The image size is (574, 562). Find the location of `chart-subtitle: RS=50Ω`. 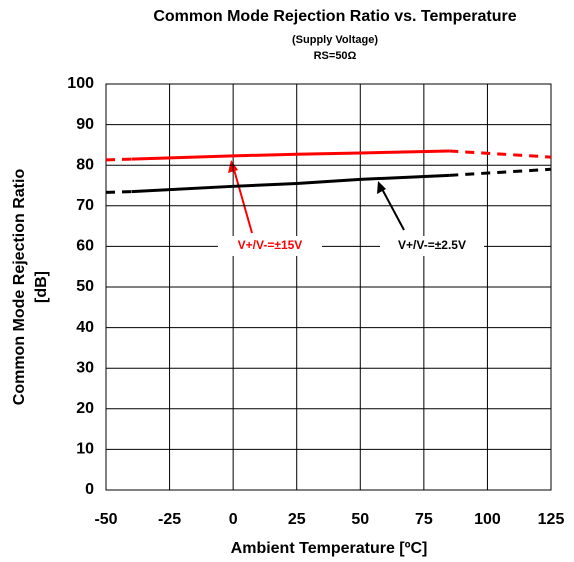

chart-subtitle: RS=50Ω is located at coordinates (335, 56).